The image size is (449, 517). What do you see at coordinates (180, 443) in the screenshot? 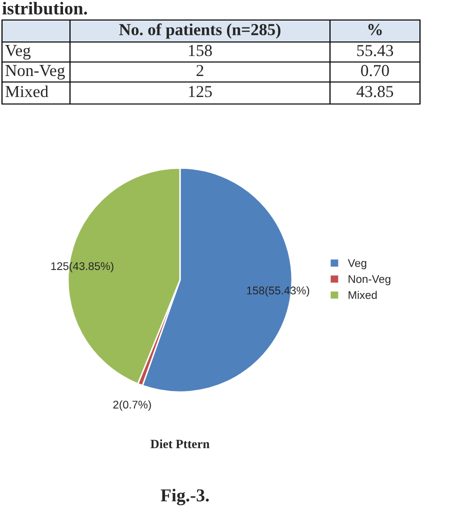
I see `text: Diet Pttern` at bounding box center [180, 443].